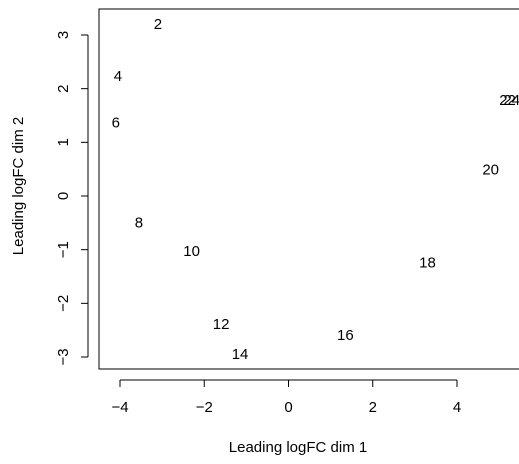 The image size is (519, 464). What do you see at coordinates (221, 324) in the screenshot?
I see `point-label: 12` at bounding box center [221, 324].